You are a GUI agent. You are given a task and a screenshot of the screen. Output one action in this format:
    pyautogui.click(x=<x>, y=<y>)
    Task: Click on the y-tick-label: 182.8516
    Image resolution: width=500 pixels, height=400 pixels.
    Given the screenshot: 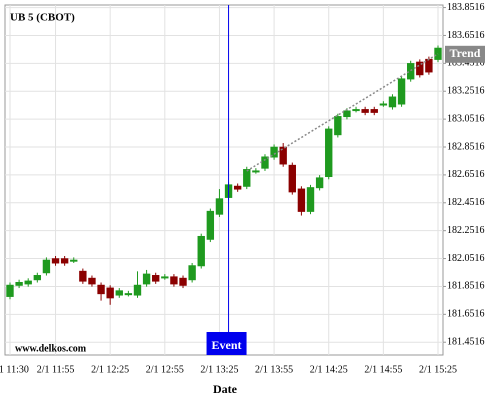 What is the action you would take?
    pyautogui.click(x=466, y=146)
    